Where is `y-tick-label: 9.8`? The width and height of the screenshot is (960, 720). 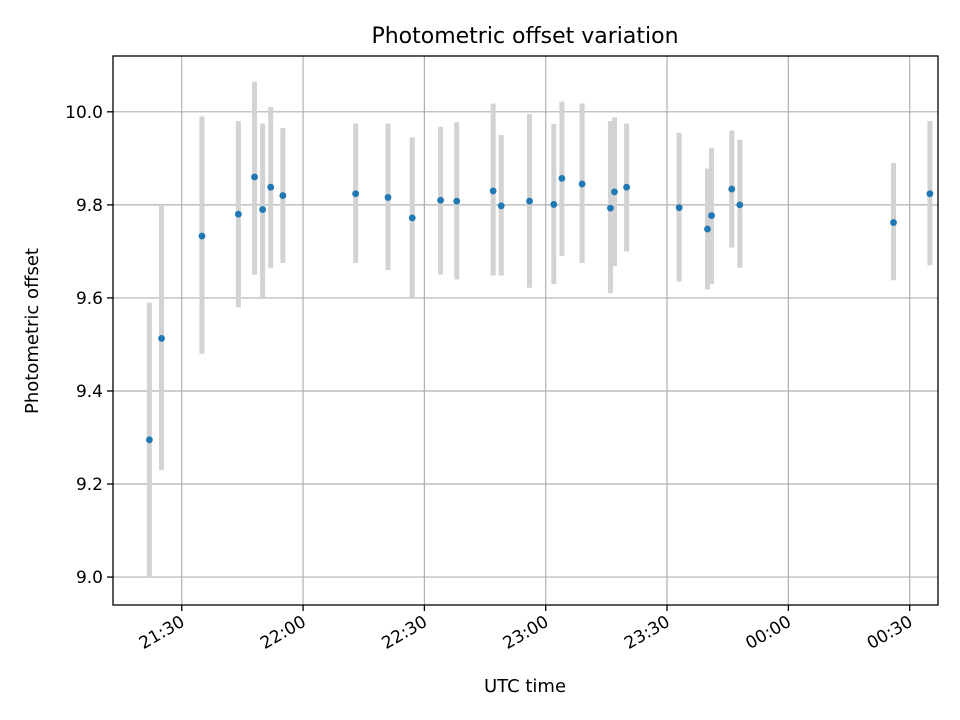 y-tick-label: 9.8 is located at coordinates (89, 206).